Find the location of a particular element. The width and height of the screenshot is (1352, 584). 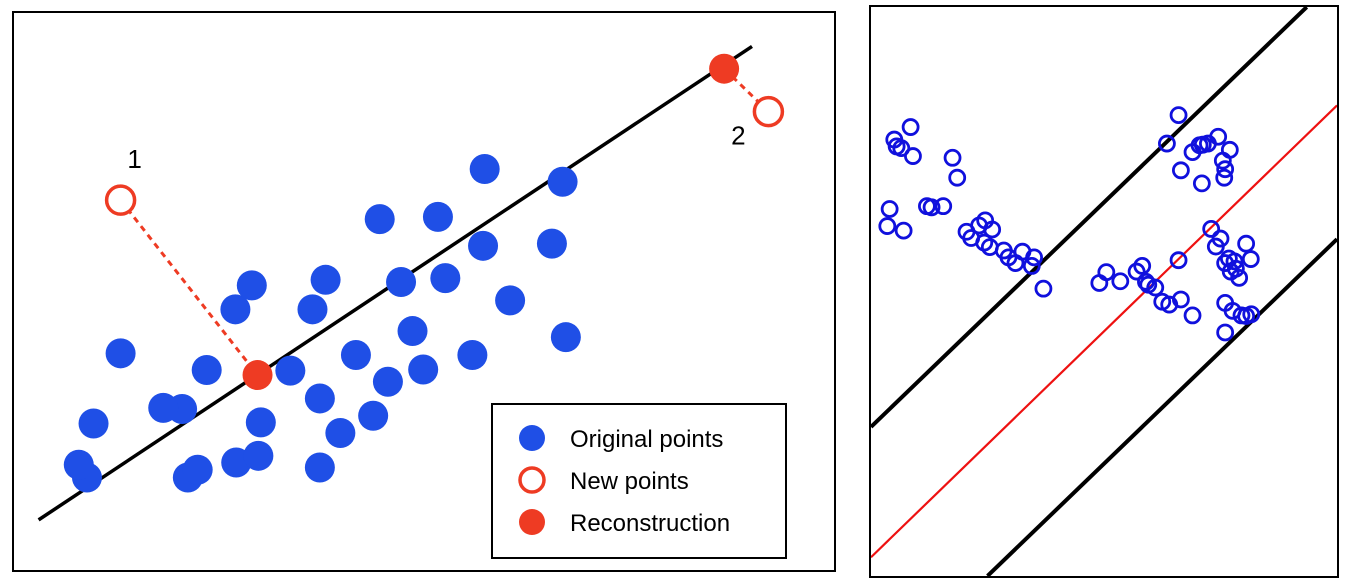

legend-label: Original points is located at coordinates (646, 439).